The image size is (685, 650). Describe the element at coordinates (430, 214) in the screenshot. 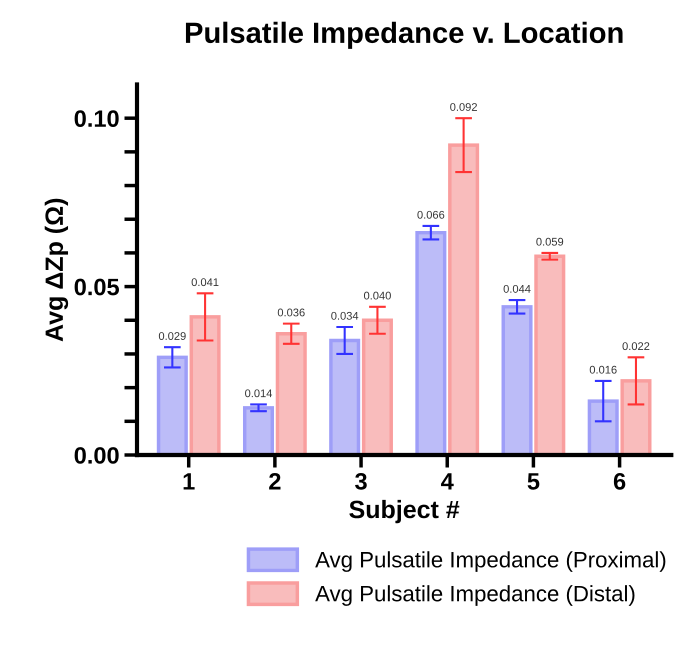

I see `data-label: 0.066` at that location.